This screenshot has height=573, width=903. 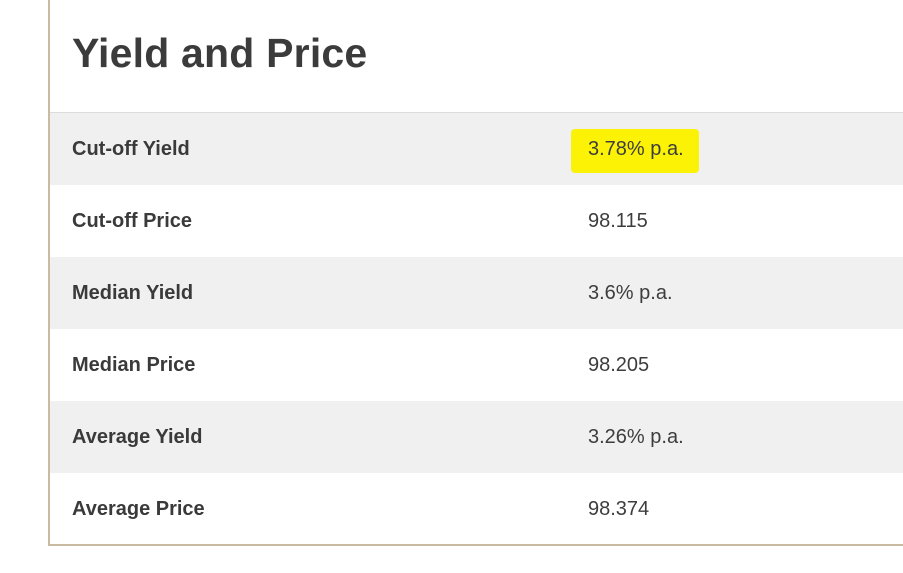 I want to click on row-label: Cut-off Yield, so click(x=131, y=149).